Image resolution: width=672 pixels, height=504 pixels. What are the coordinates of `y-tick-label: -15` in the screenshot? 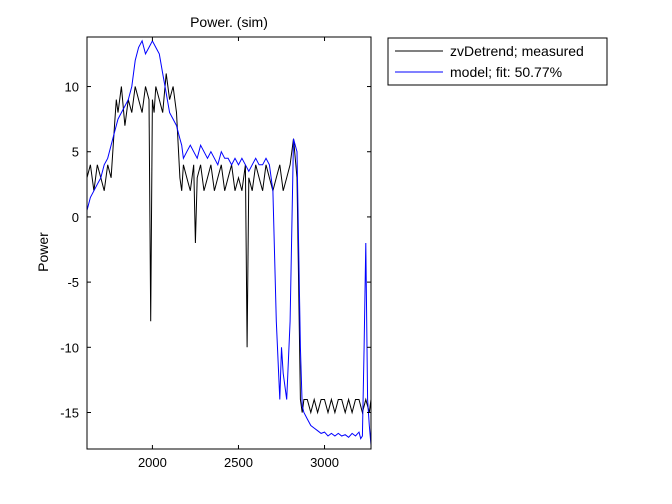 It's located at (69, 412).